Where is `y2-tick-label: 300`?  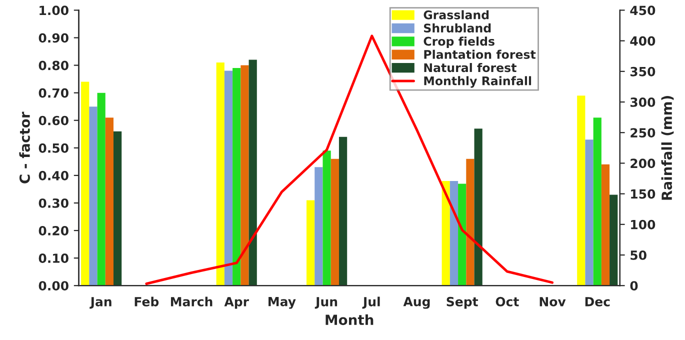
y2-tick-label: 300 is located at coordinates (643, 102).